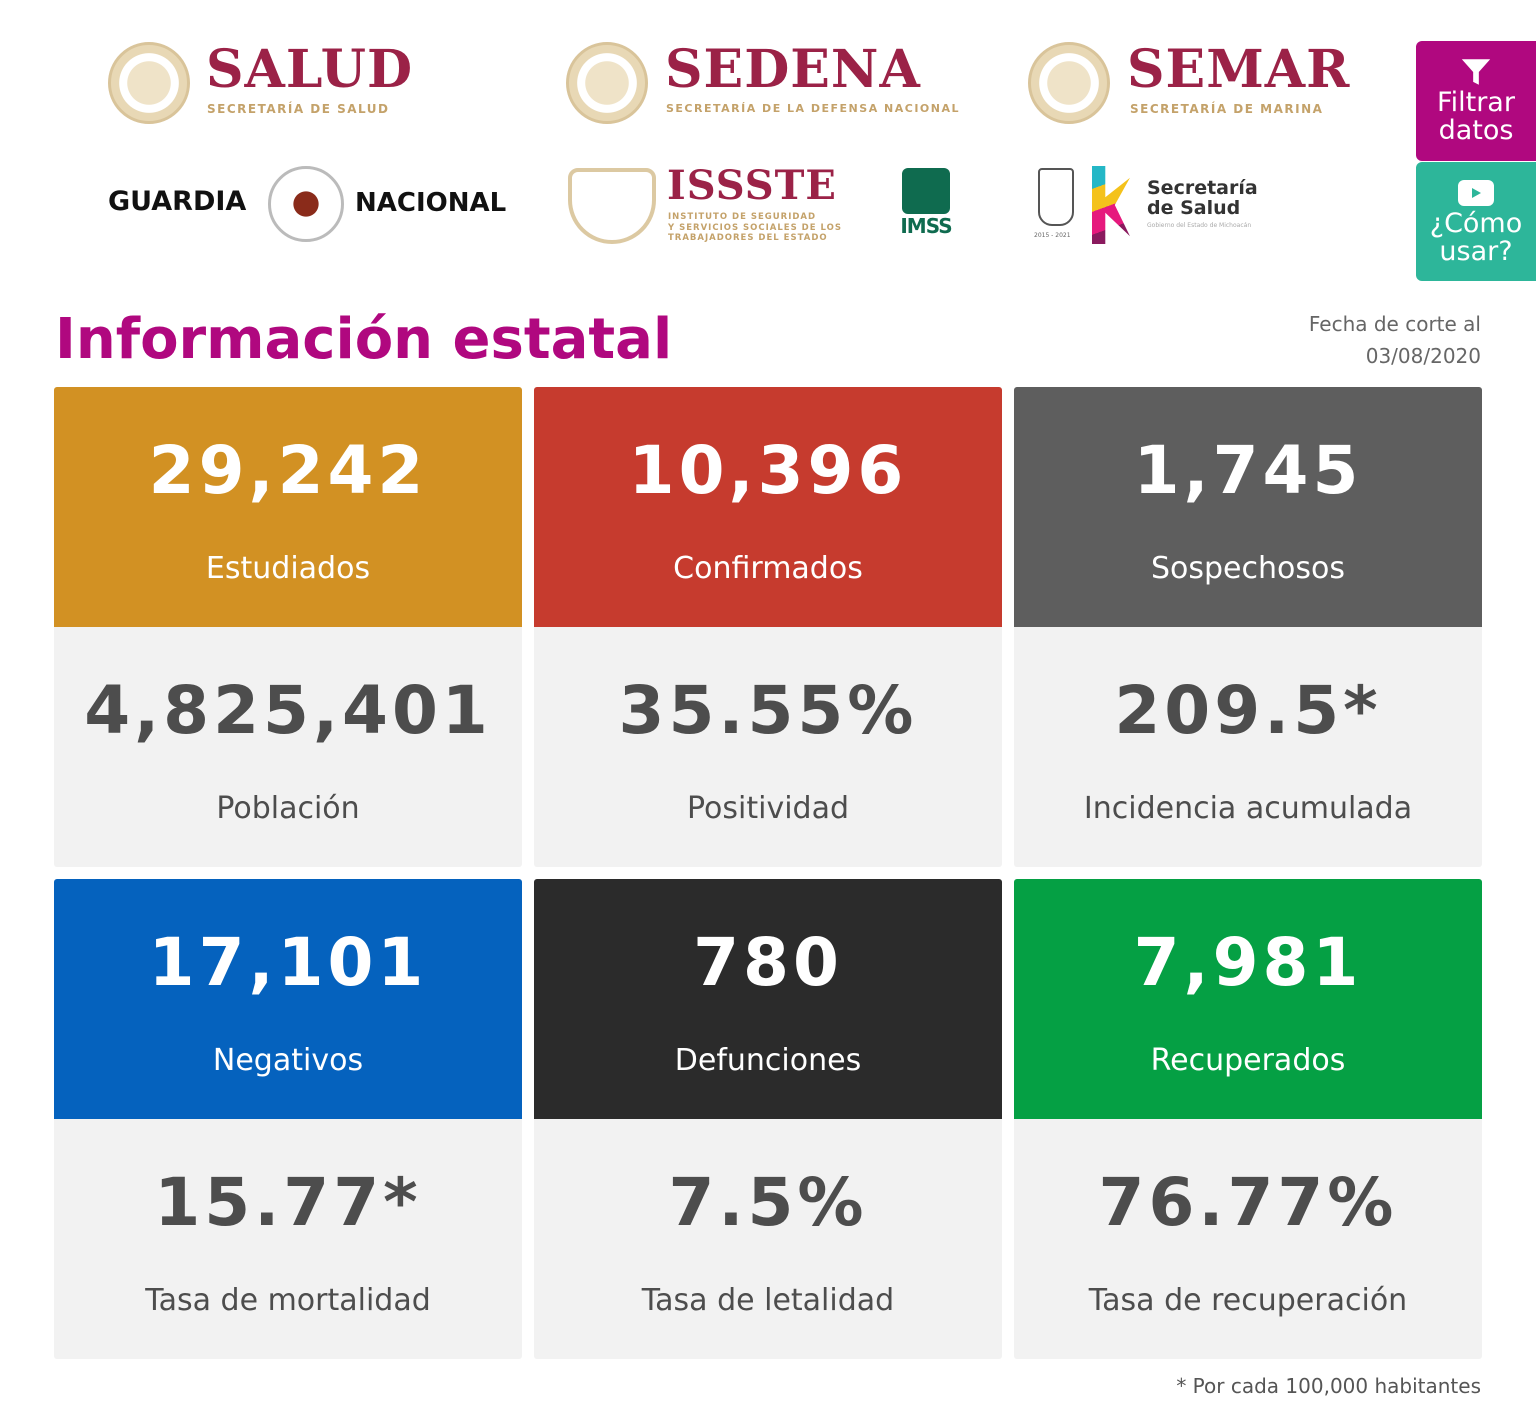 This screenshot has width=1536, height=1413. I want to click on stat-card-positividad: 35.55% Positividad, so click(768, 747).